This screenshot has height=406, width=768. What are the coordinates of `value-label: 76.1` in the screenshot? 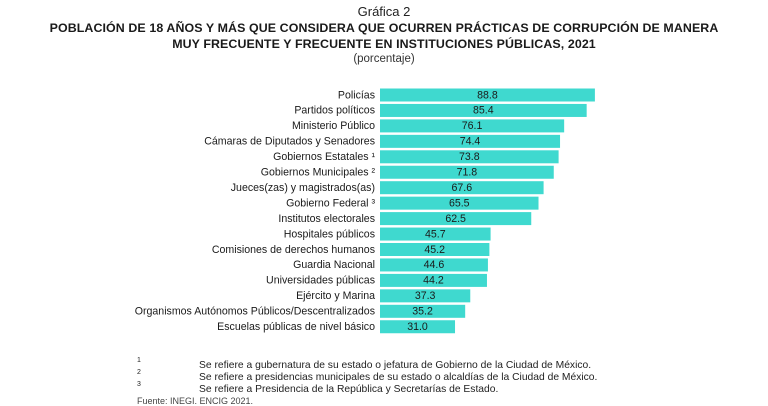 It's located at (472, 126).